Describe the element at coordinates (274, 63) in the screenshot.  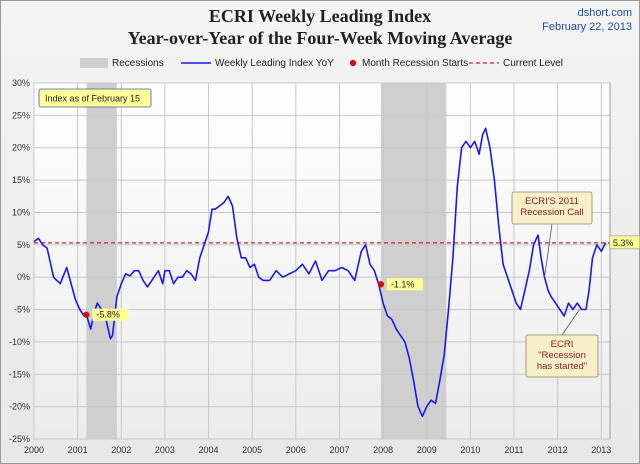
I see `legend-series-label: Weekly Leading Index YoY` at that location.